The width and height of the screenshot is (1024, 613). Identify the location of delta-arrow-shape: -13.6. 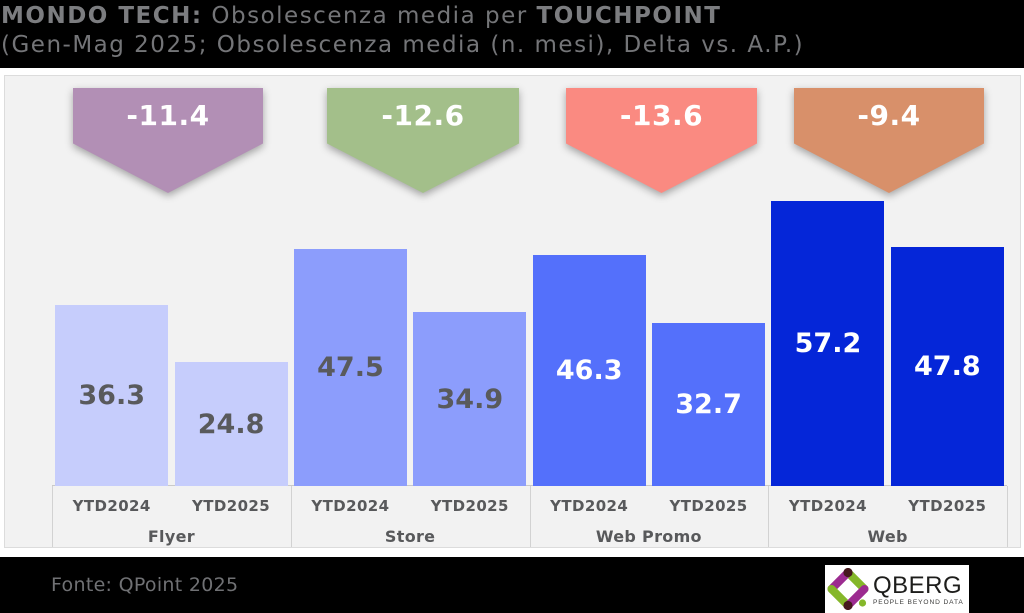
(661, 140).